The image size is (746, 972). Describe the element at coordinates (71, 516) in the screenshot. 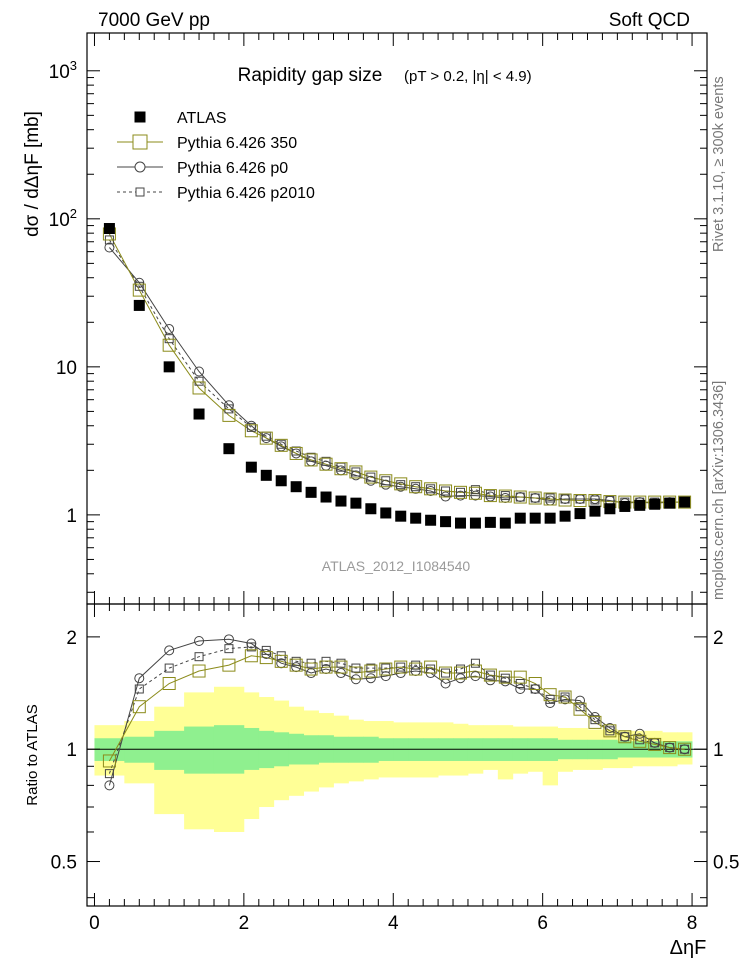

I see `y-tick-label: 1` at that location.